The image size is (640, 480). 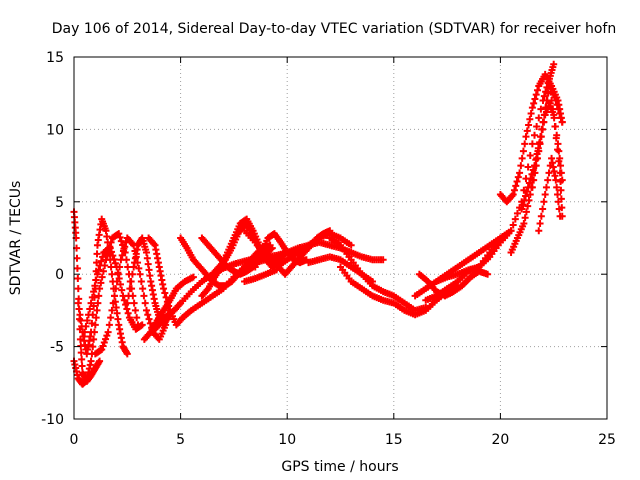 What do you see at coordinates (59, 203) in the screenshot?
I see `y-tick-label: 5` at bounding box center [59, 203].